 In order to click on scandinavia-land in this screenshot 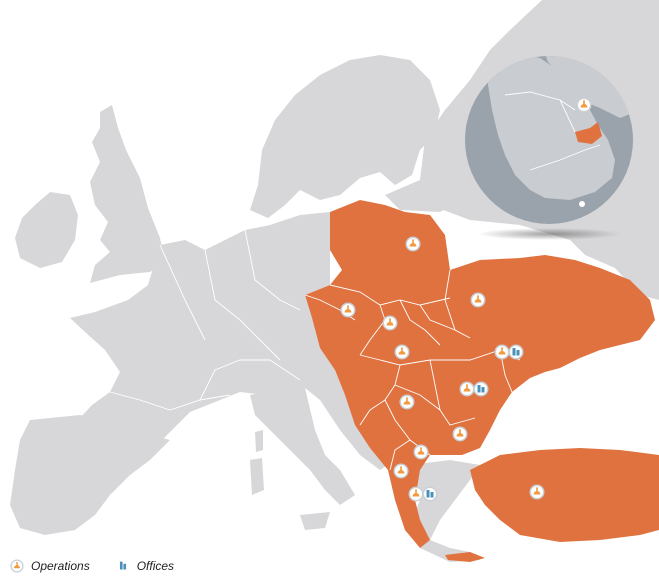, I will do `click(345, 136)`.